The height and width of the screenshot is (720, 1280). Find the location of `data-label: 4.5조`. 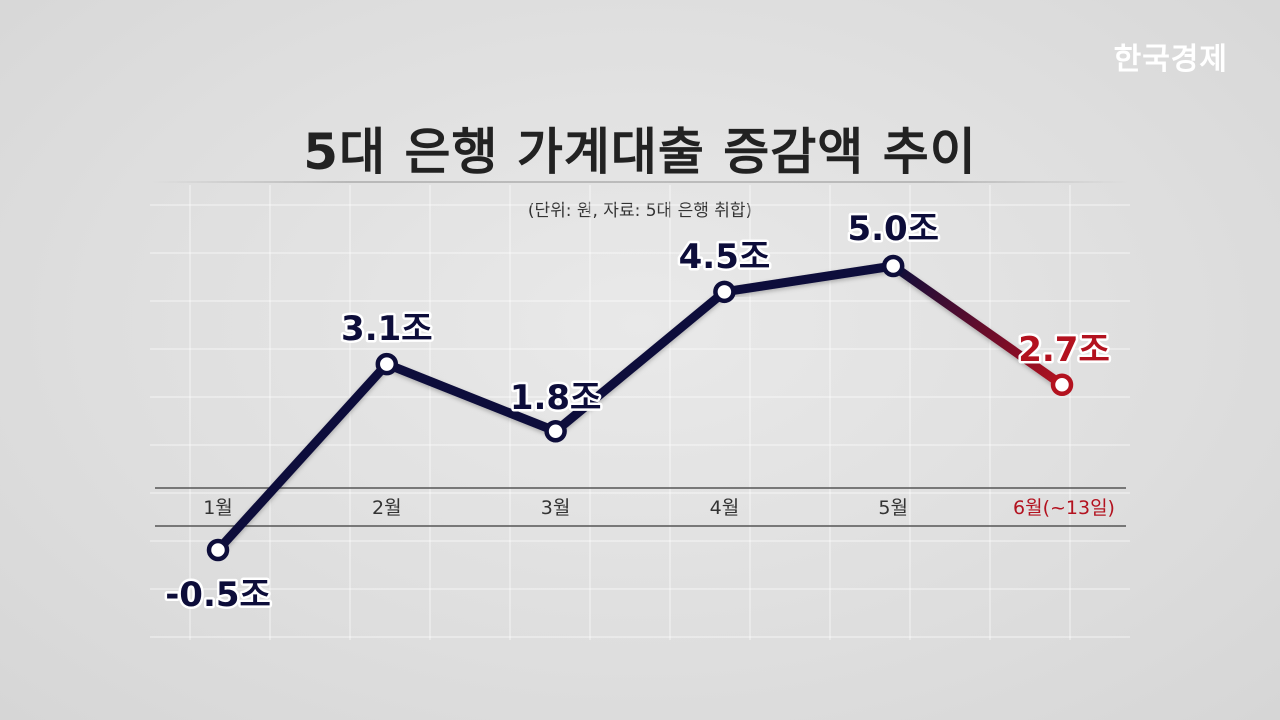

data-label: 4.5조 is located at coordinates (725, 257).